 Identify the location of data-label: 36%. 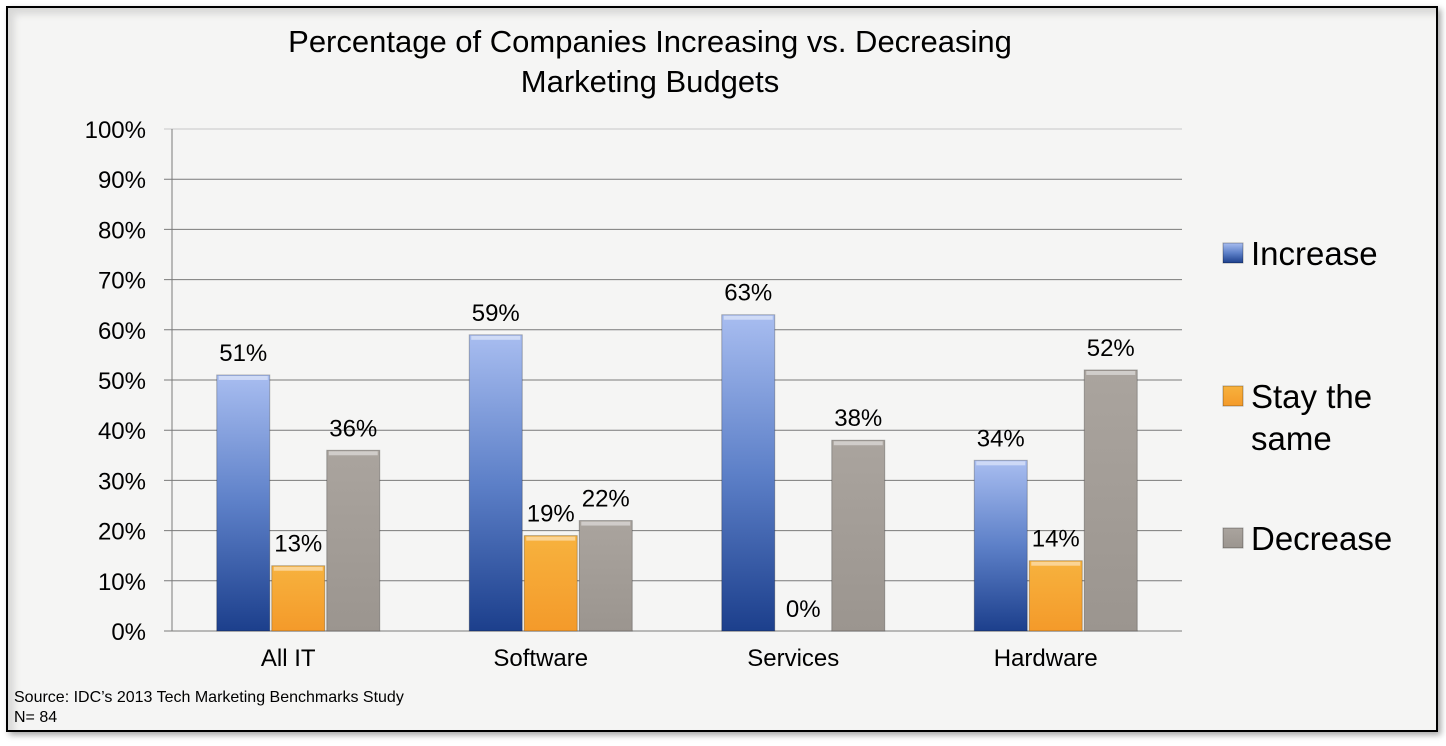
(353, 428).